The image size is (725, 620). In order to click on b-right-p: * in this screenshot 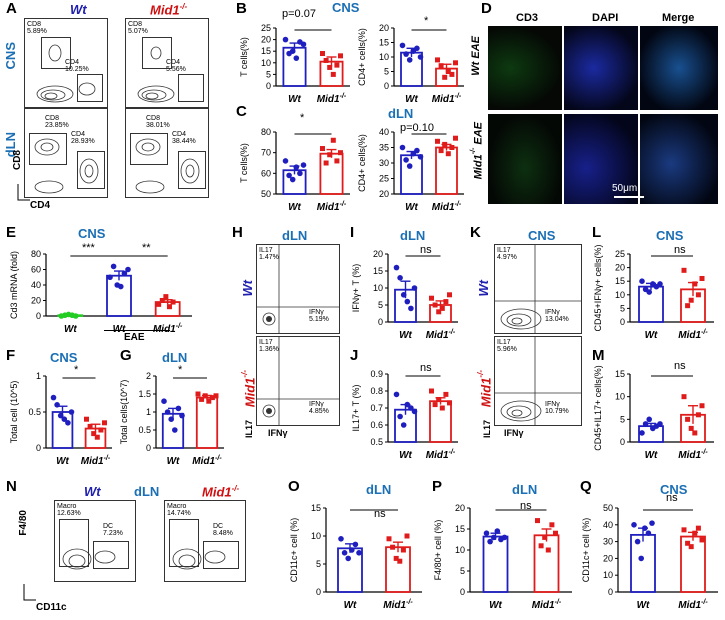, I will do `click(426, 21)`.